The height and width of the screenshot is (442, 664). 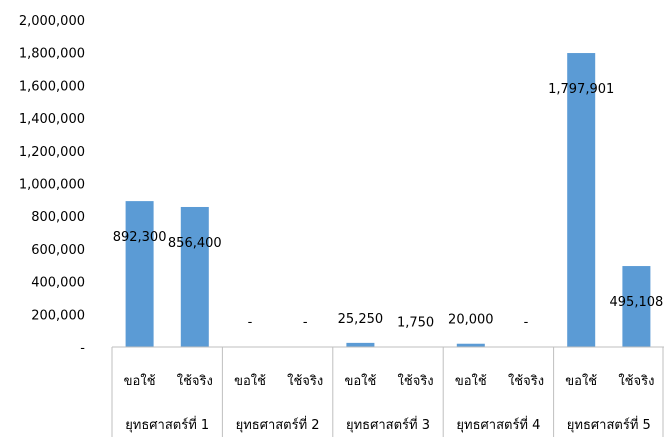 I want to click on y-tick-label: 200,000, so click(x=58, y=315).